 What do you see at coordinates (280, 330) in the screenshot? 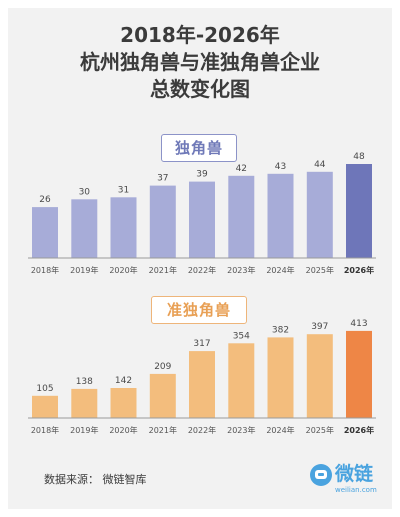
I see `quasi-unicorn-value-label-6: 382` at bounding box center [280, 330].